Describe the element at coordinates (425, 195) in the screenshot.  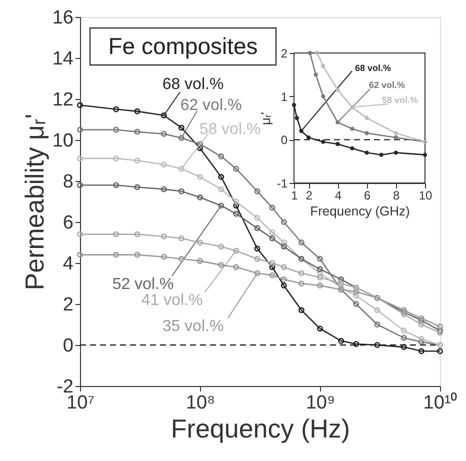
I see `x-tick-label: 10` at that location.